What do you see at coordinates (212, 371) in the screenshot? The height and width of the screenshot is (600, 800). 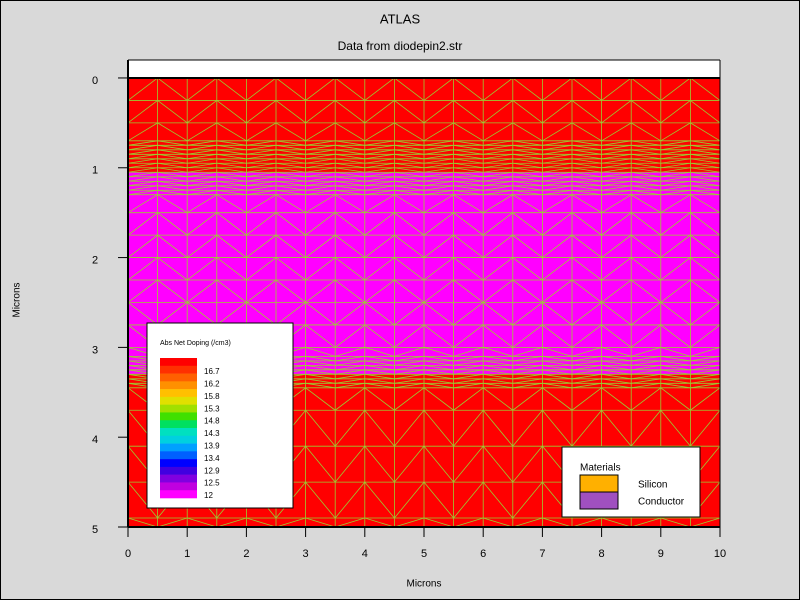 I see `colorbar-tick-label: 16.7` at bounding box center [212, 371].